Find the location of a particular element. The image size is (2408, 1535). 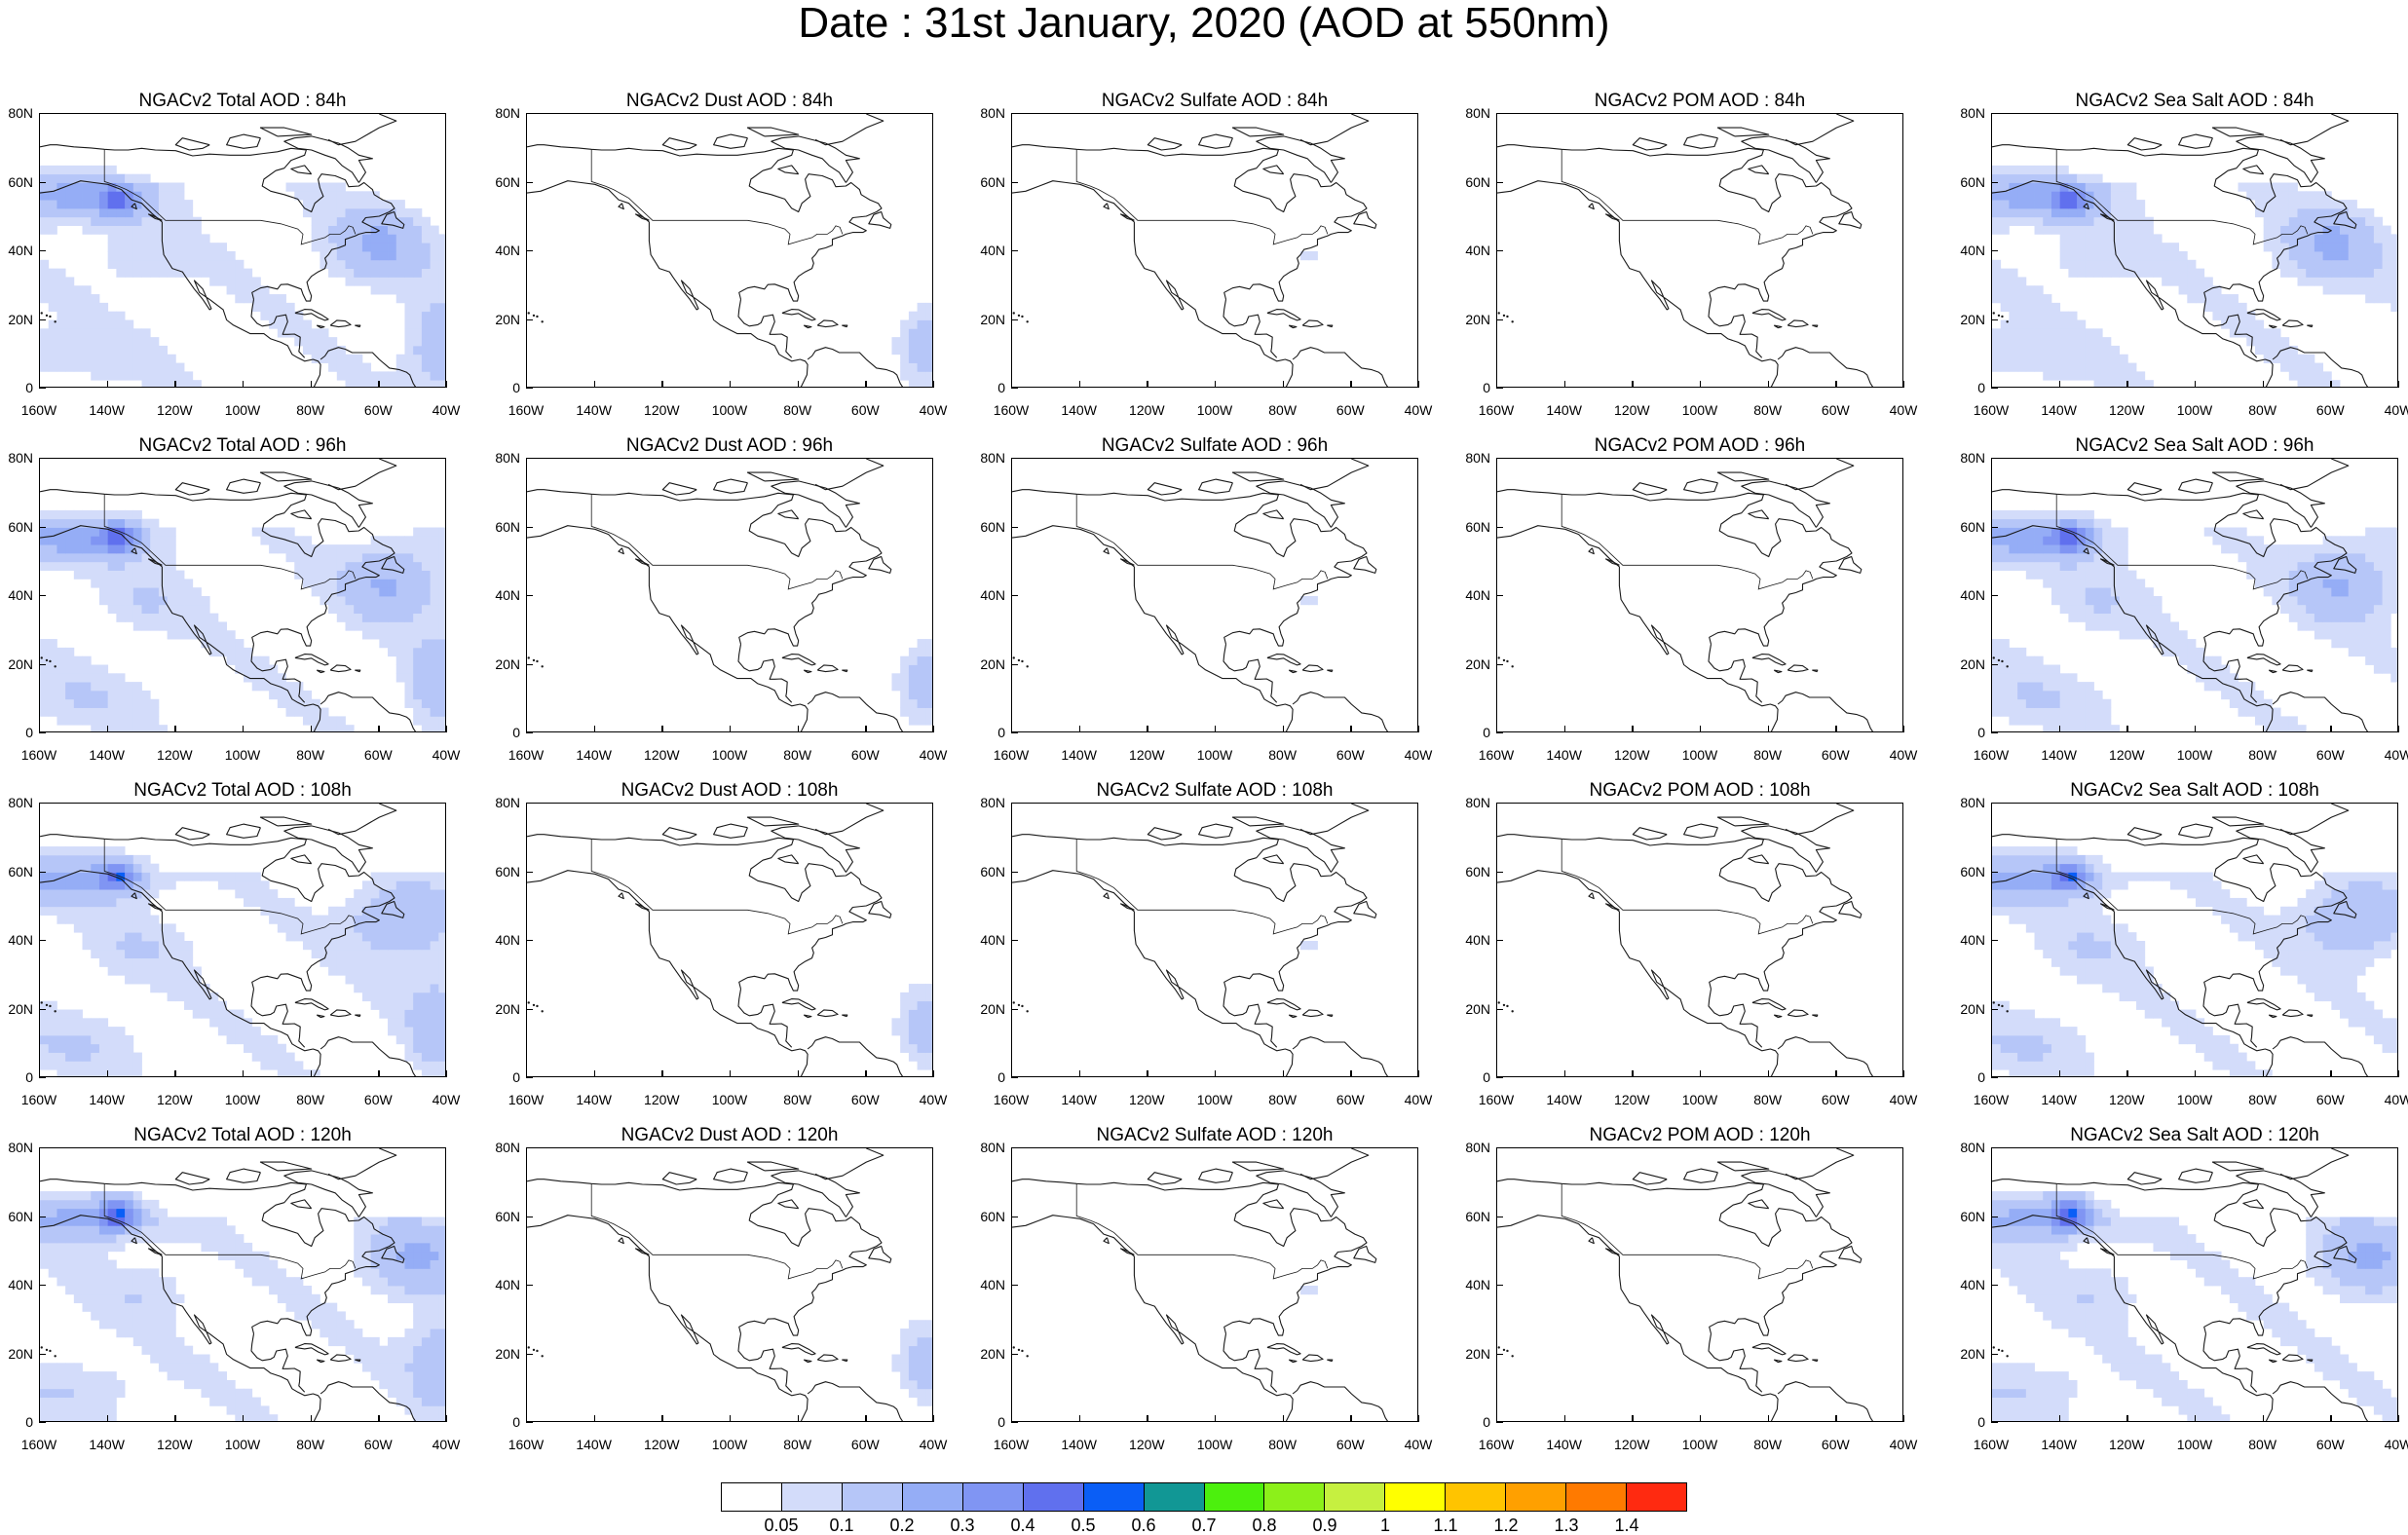

lat-label: 80N is located at coordinates (502, 458).